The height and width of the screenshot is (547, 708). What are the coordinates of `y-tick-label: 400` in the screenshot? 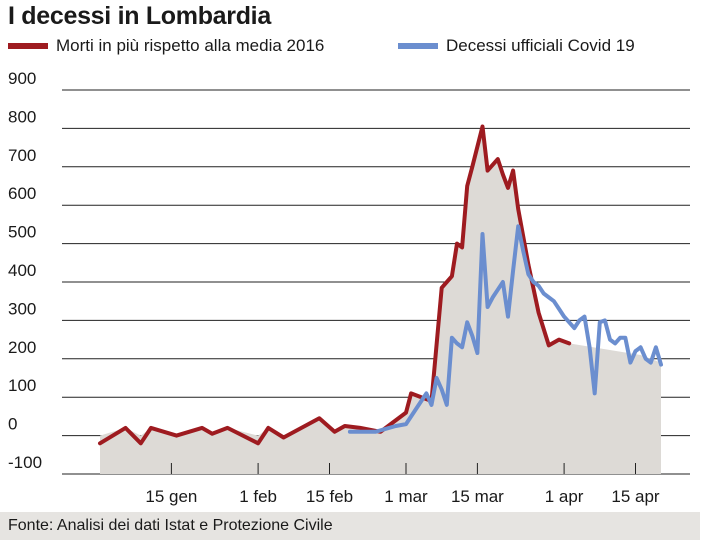 It's located at (22, 270).